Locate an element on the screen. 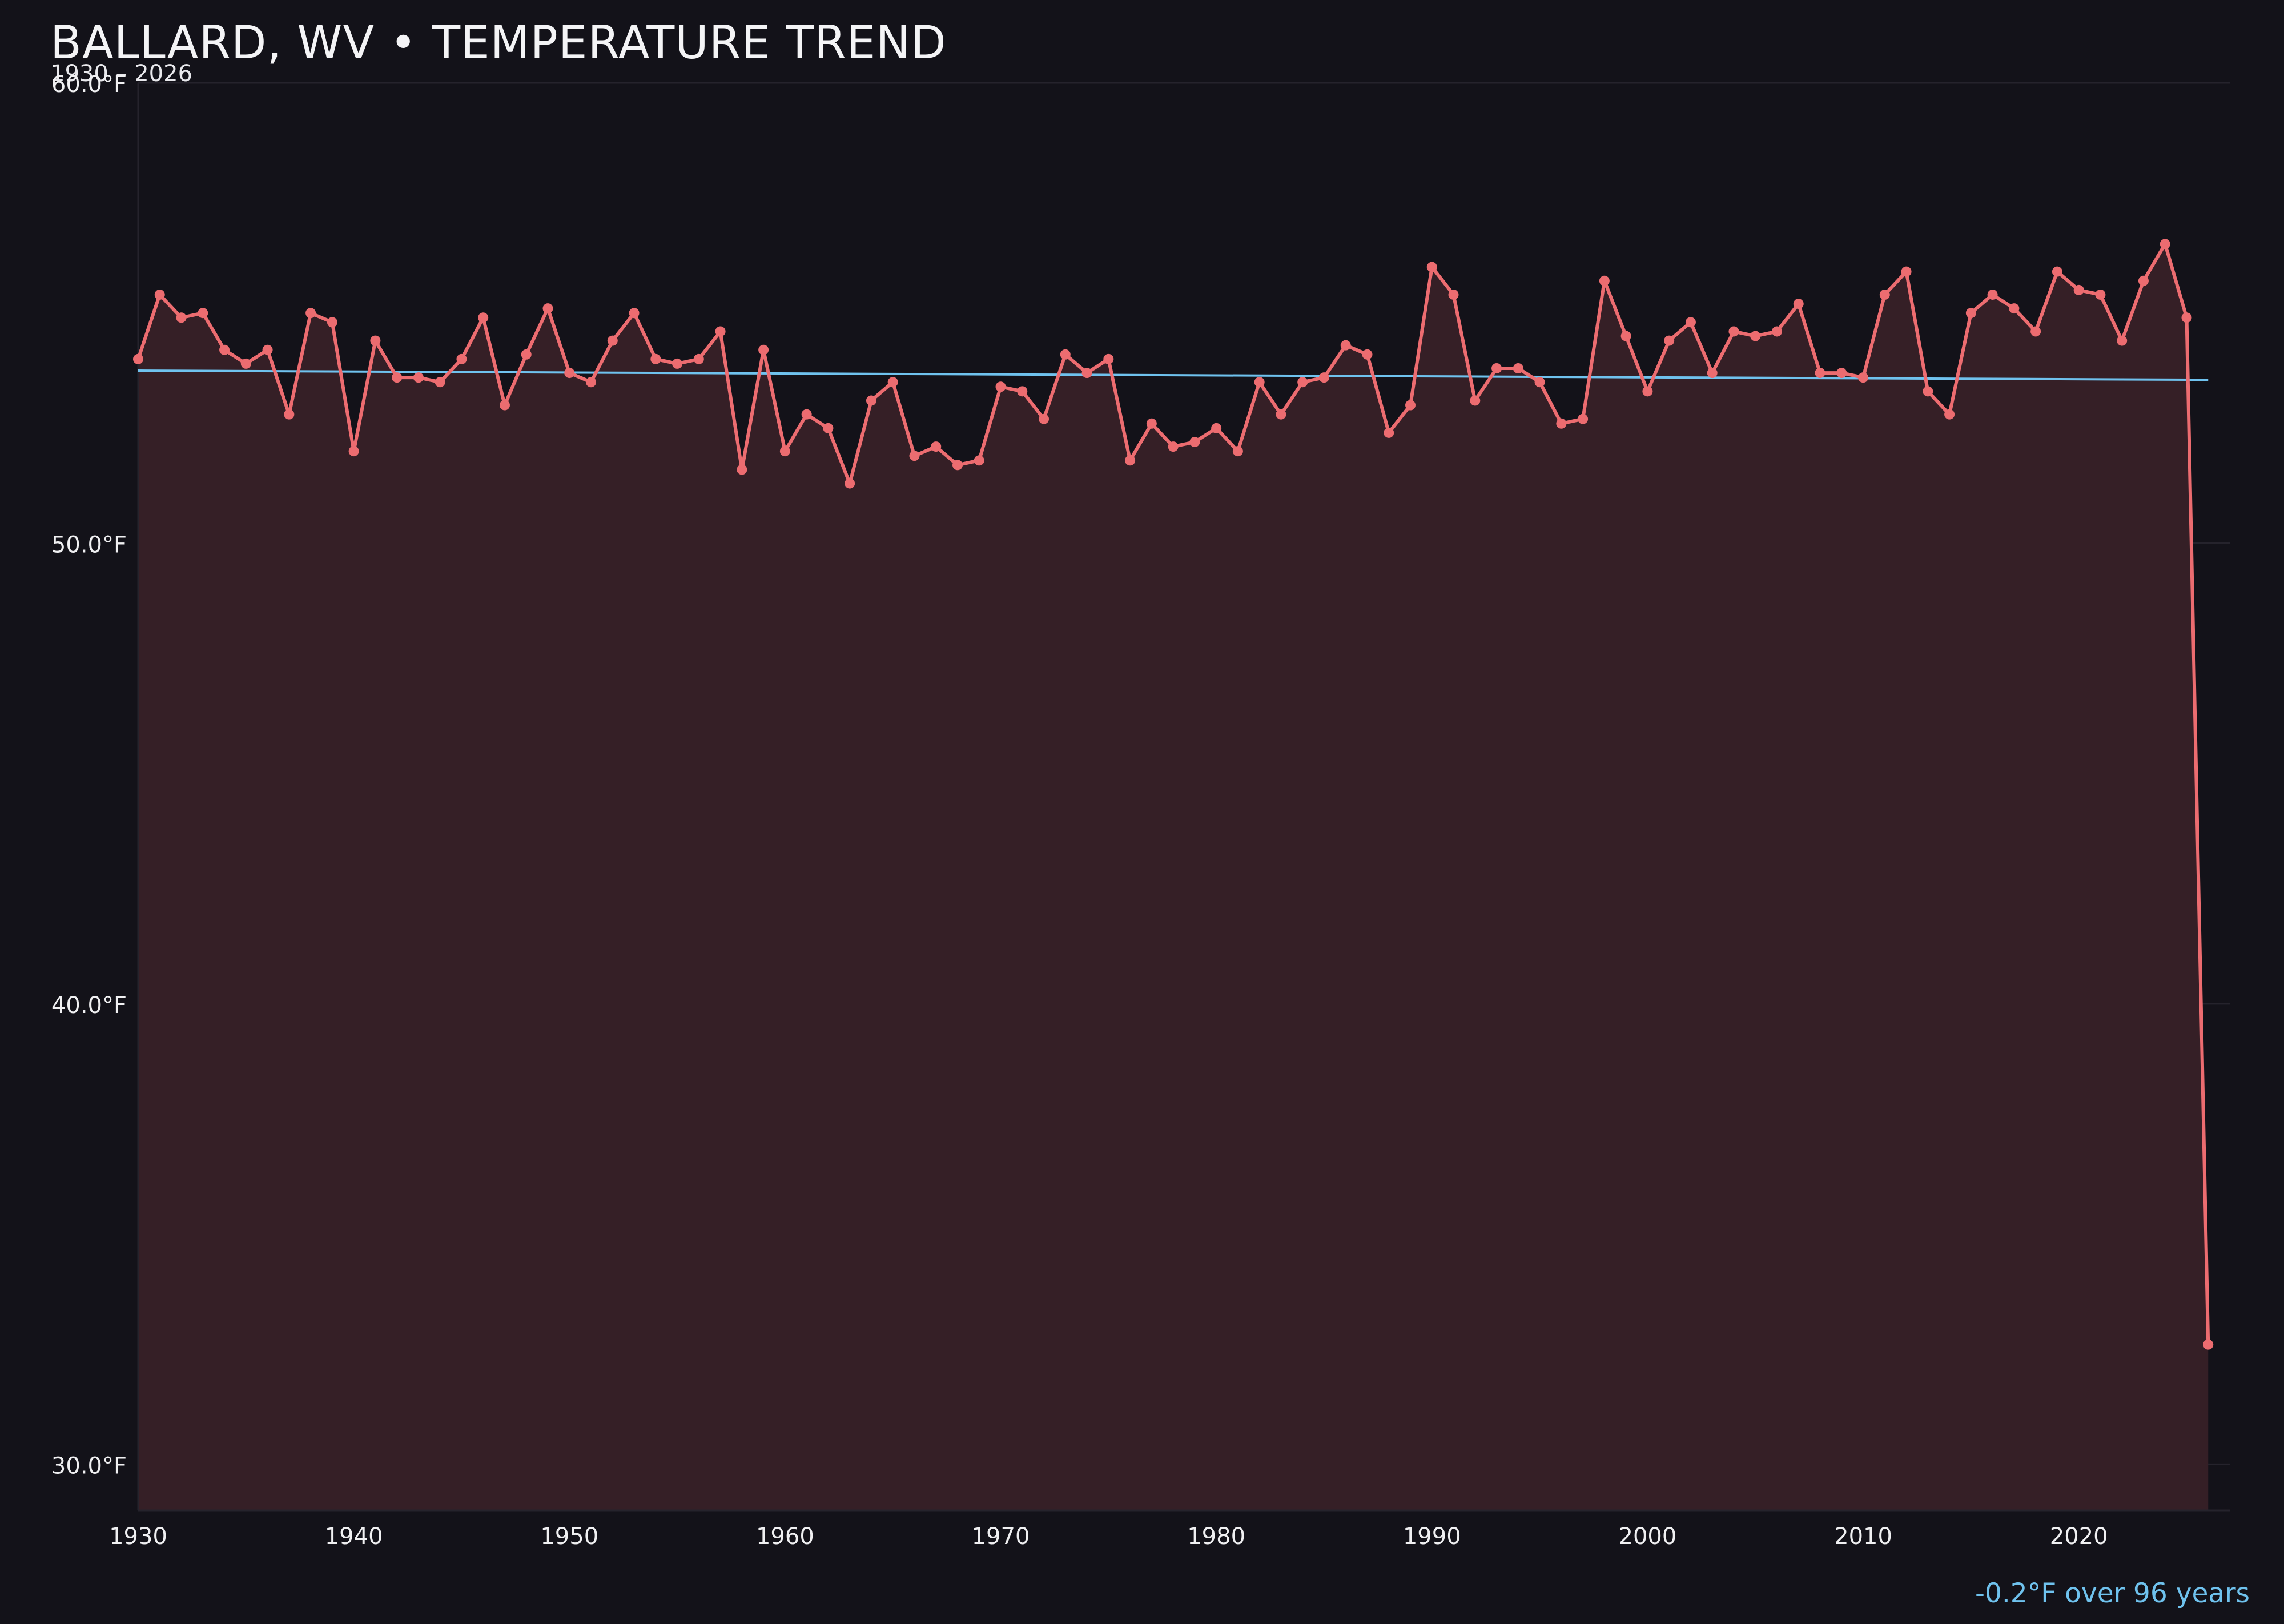  x-tick-label: 2000 is located at coordinates (1648, 1536).